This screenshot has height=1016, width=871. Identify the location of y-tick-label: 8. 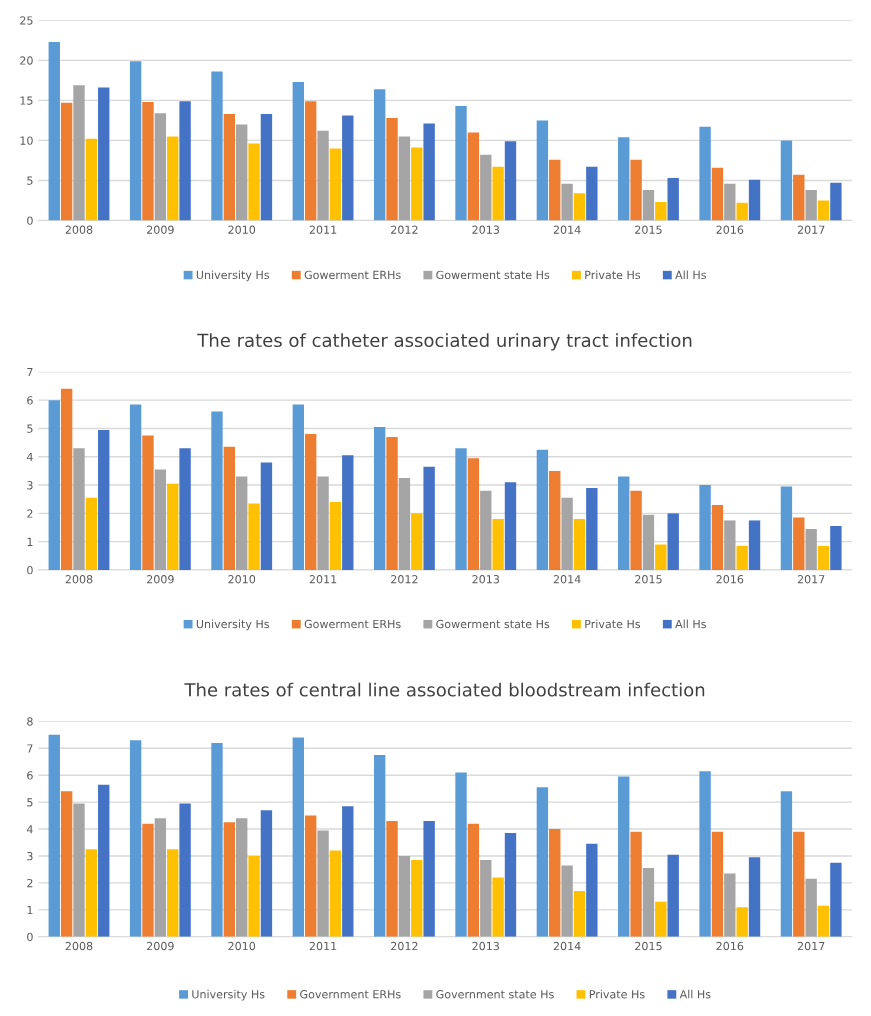
(30, 721).